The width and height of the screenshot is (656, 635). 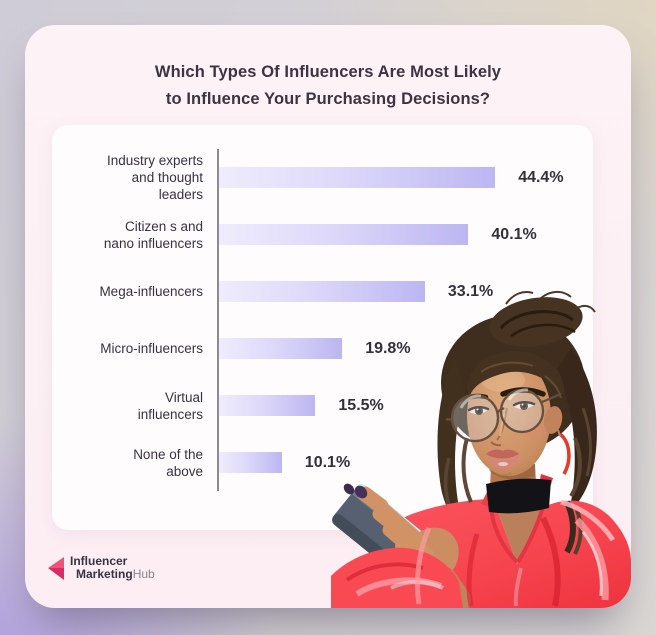 I want to click on category-label: Micro-influencers, so click(x=151, y=348).